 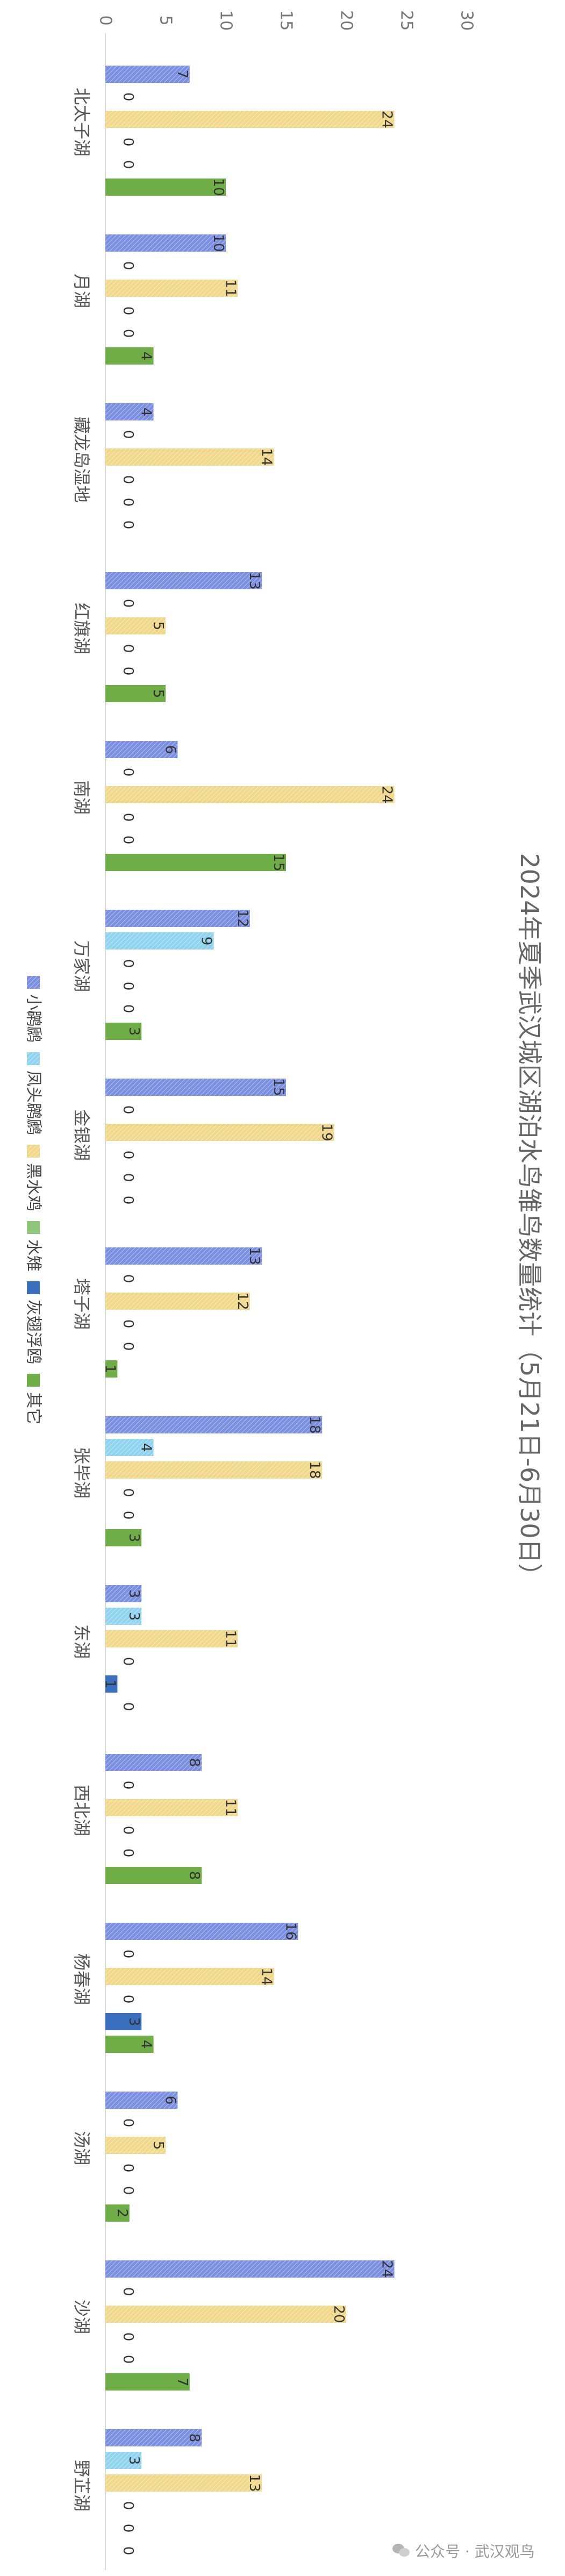 I want to click on data-label: 13, so click(x=254, y=580).